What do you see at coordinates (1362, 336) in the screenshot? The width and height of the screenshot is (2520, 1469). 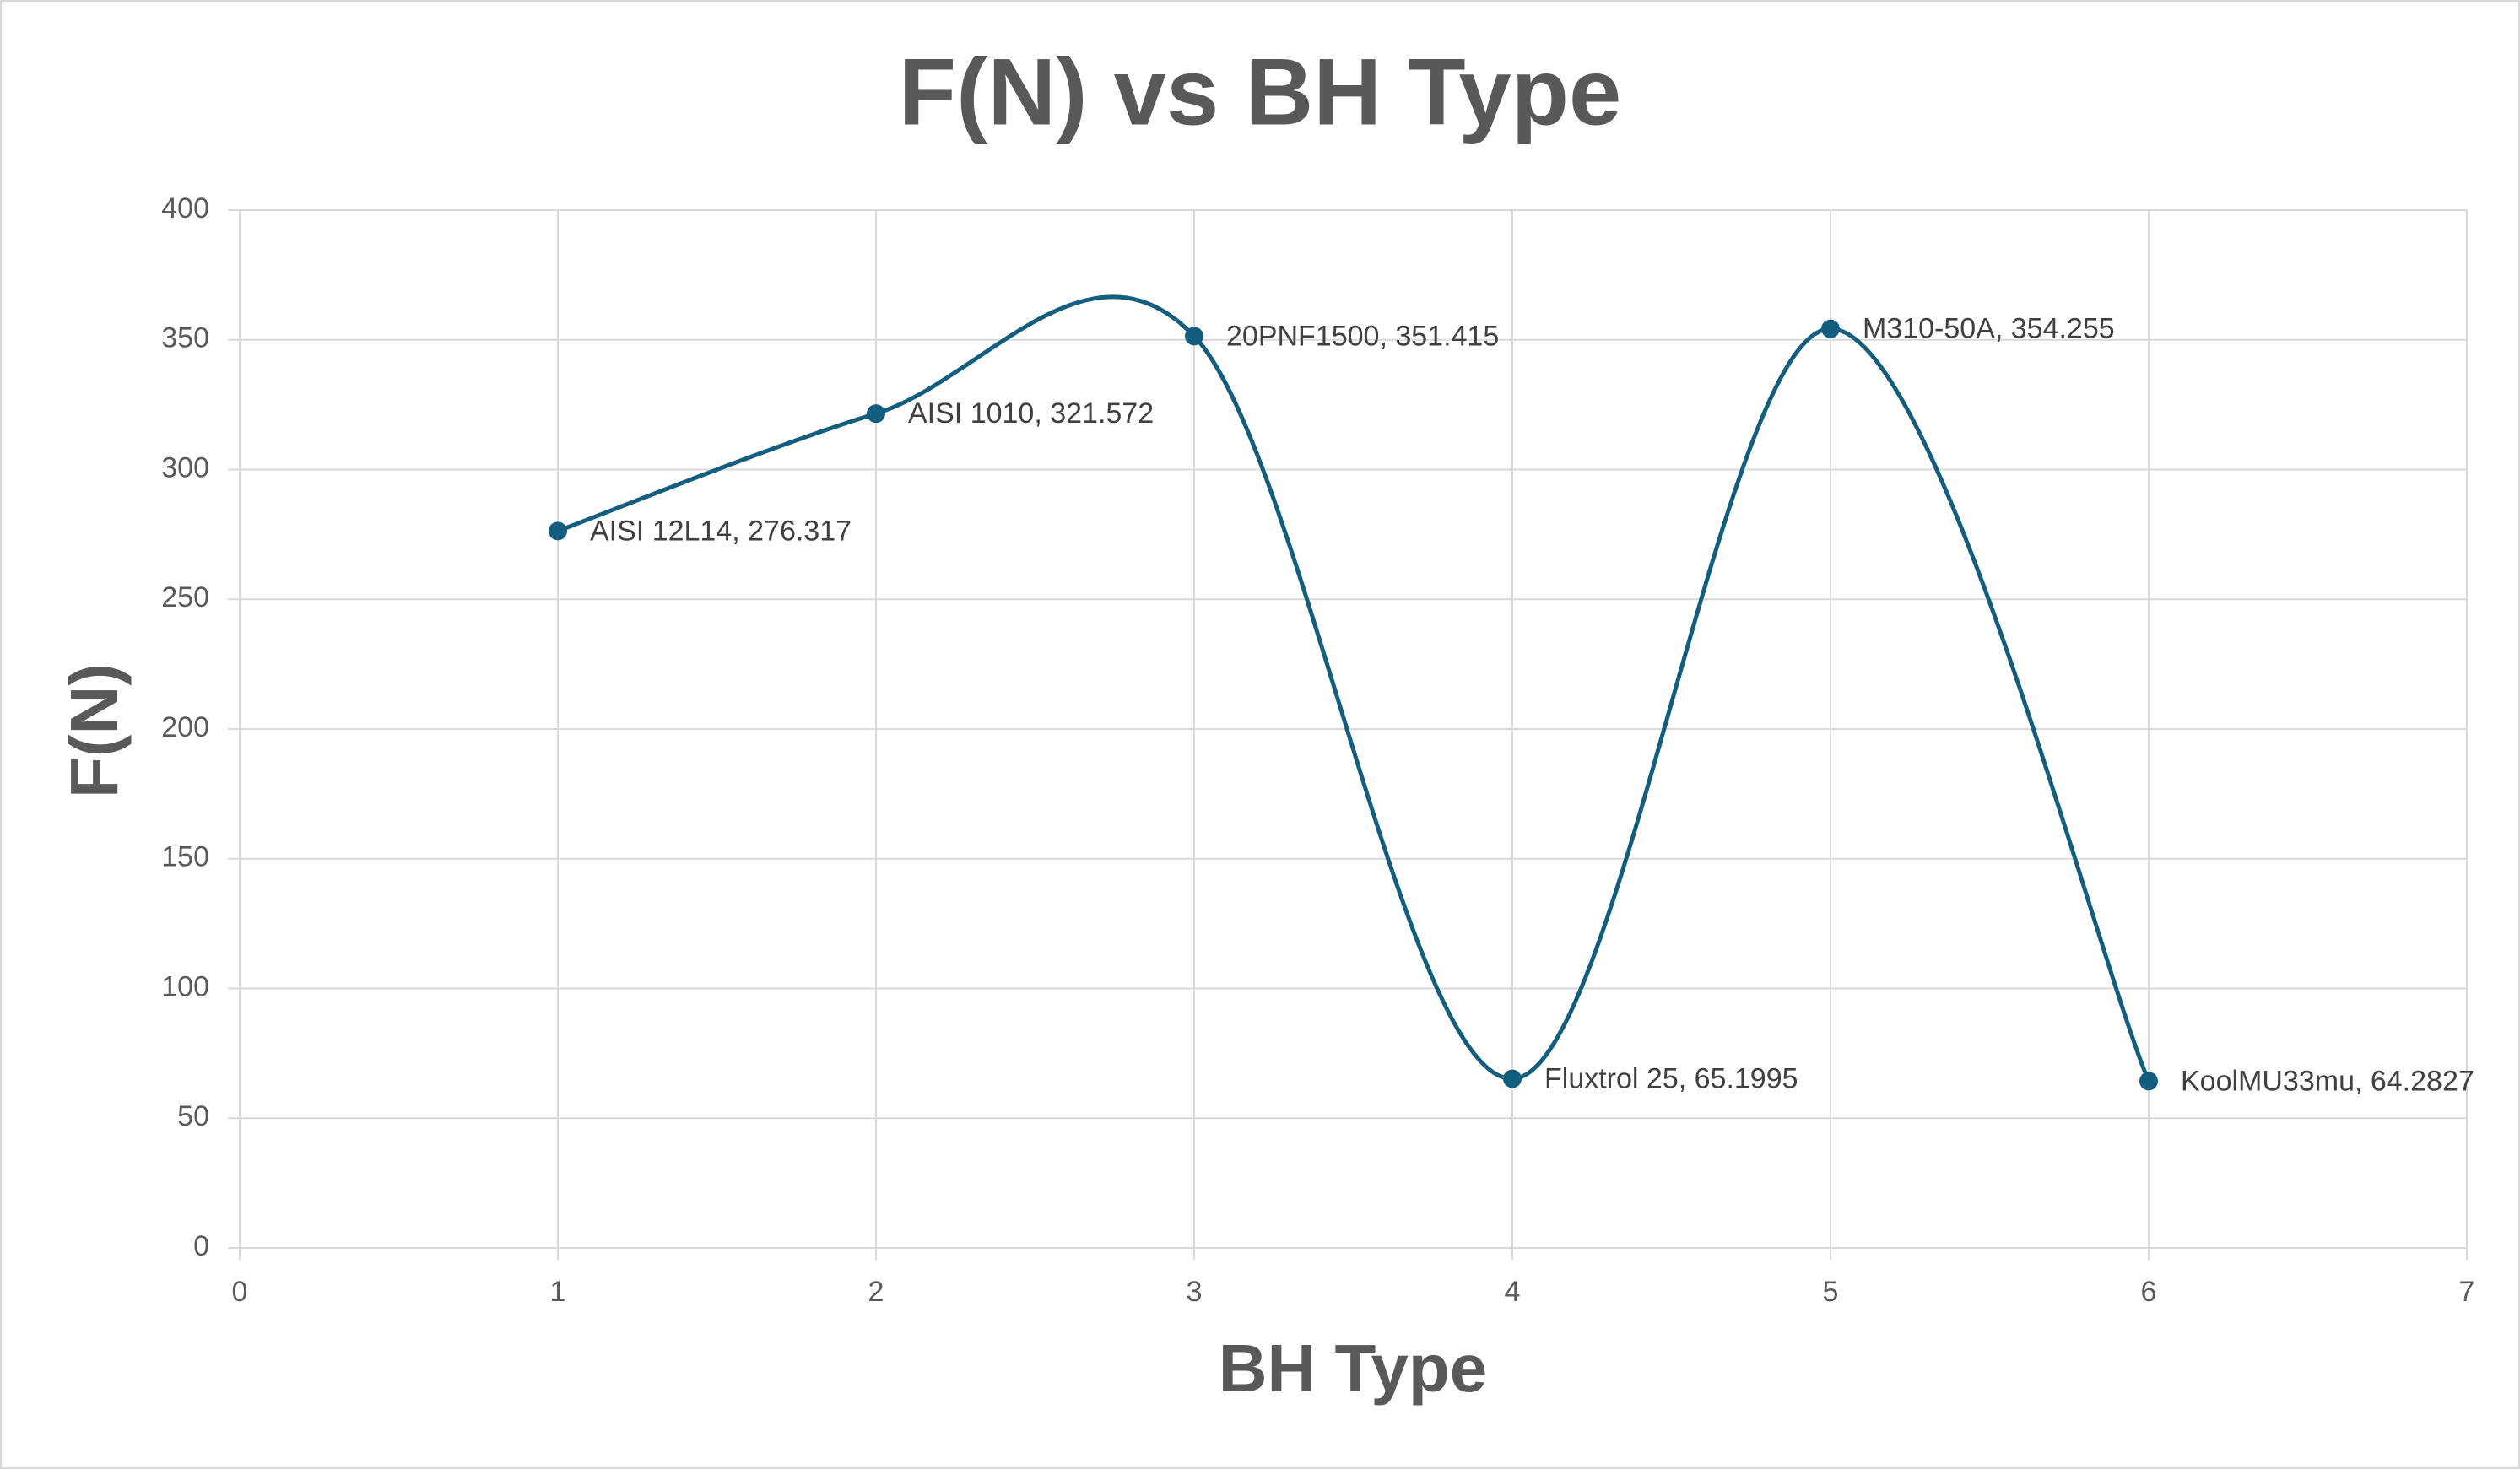 I see `data-label: 20PNF1500, 351.415` at bounding box center [1362, 336].